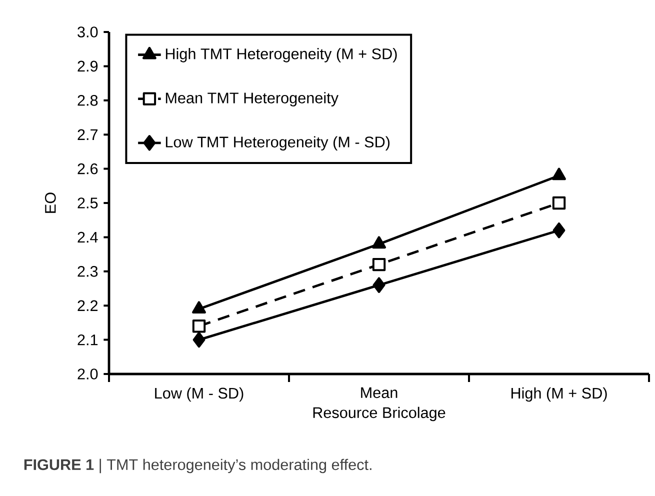 The height and width of the screenshot is (496, 655). I want to click on legend-label: Low TMT Heterogeneity (M - SD), so click(278, 143).